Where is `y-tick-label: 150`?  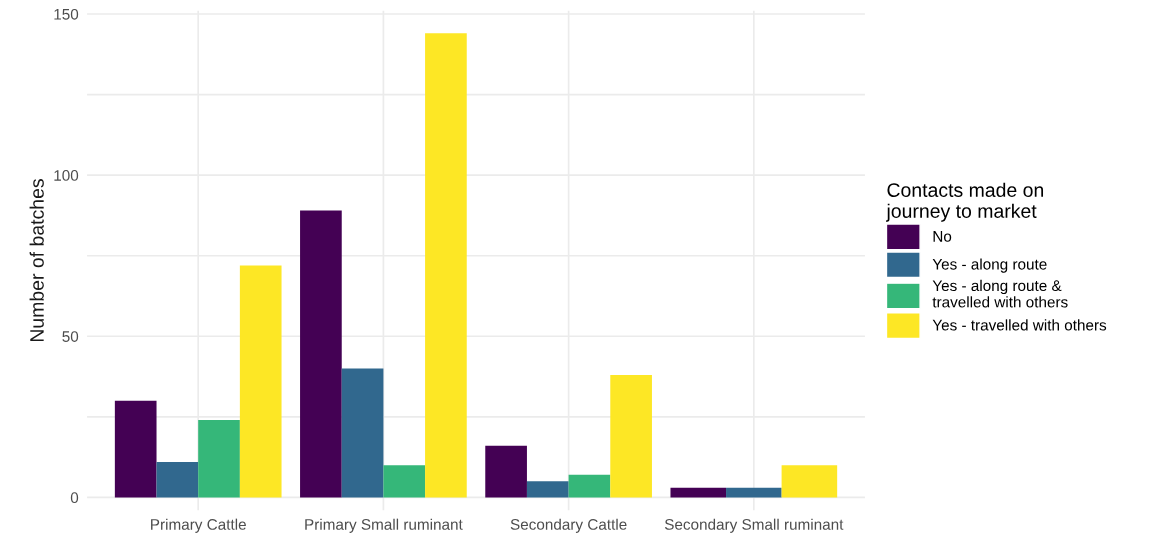
y-tick-label: 150 is located at coordinates (66, 14).